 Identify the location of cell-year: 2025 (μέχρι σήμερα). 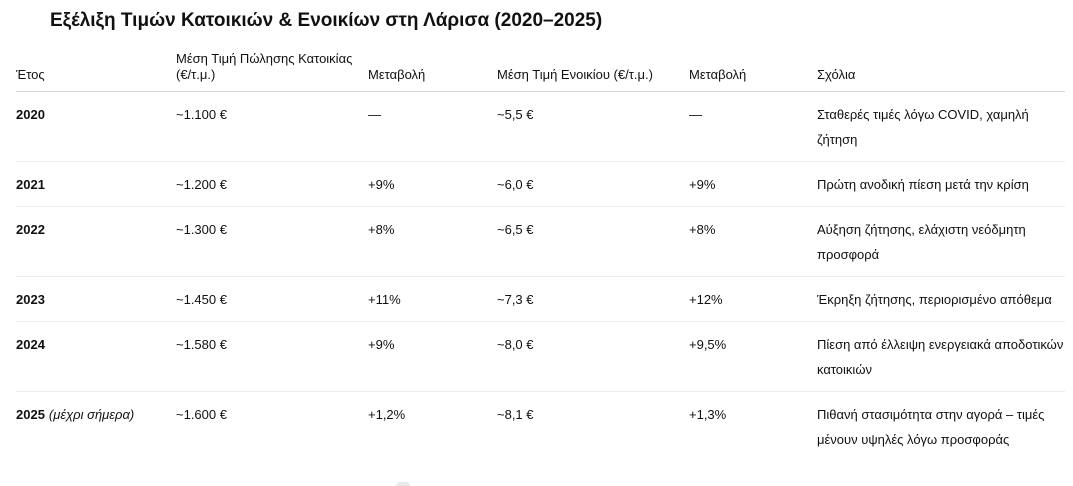
(96, 427).